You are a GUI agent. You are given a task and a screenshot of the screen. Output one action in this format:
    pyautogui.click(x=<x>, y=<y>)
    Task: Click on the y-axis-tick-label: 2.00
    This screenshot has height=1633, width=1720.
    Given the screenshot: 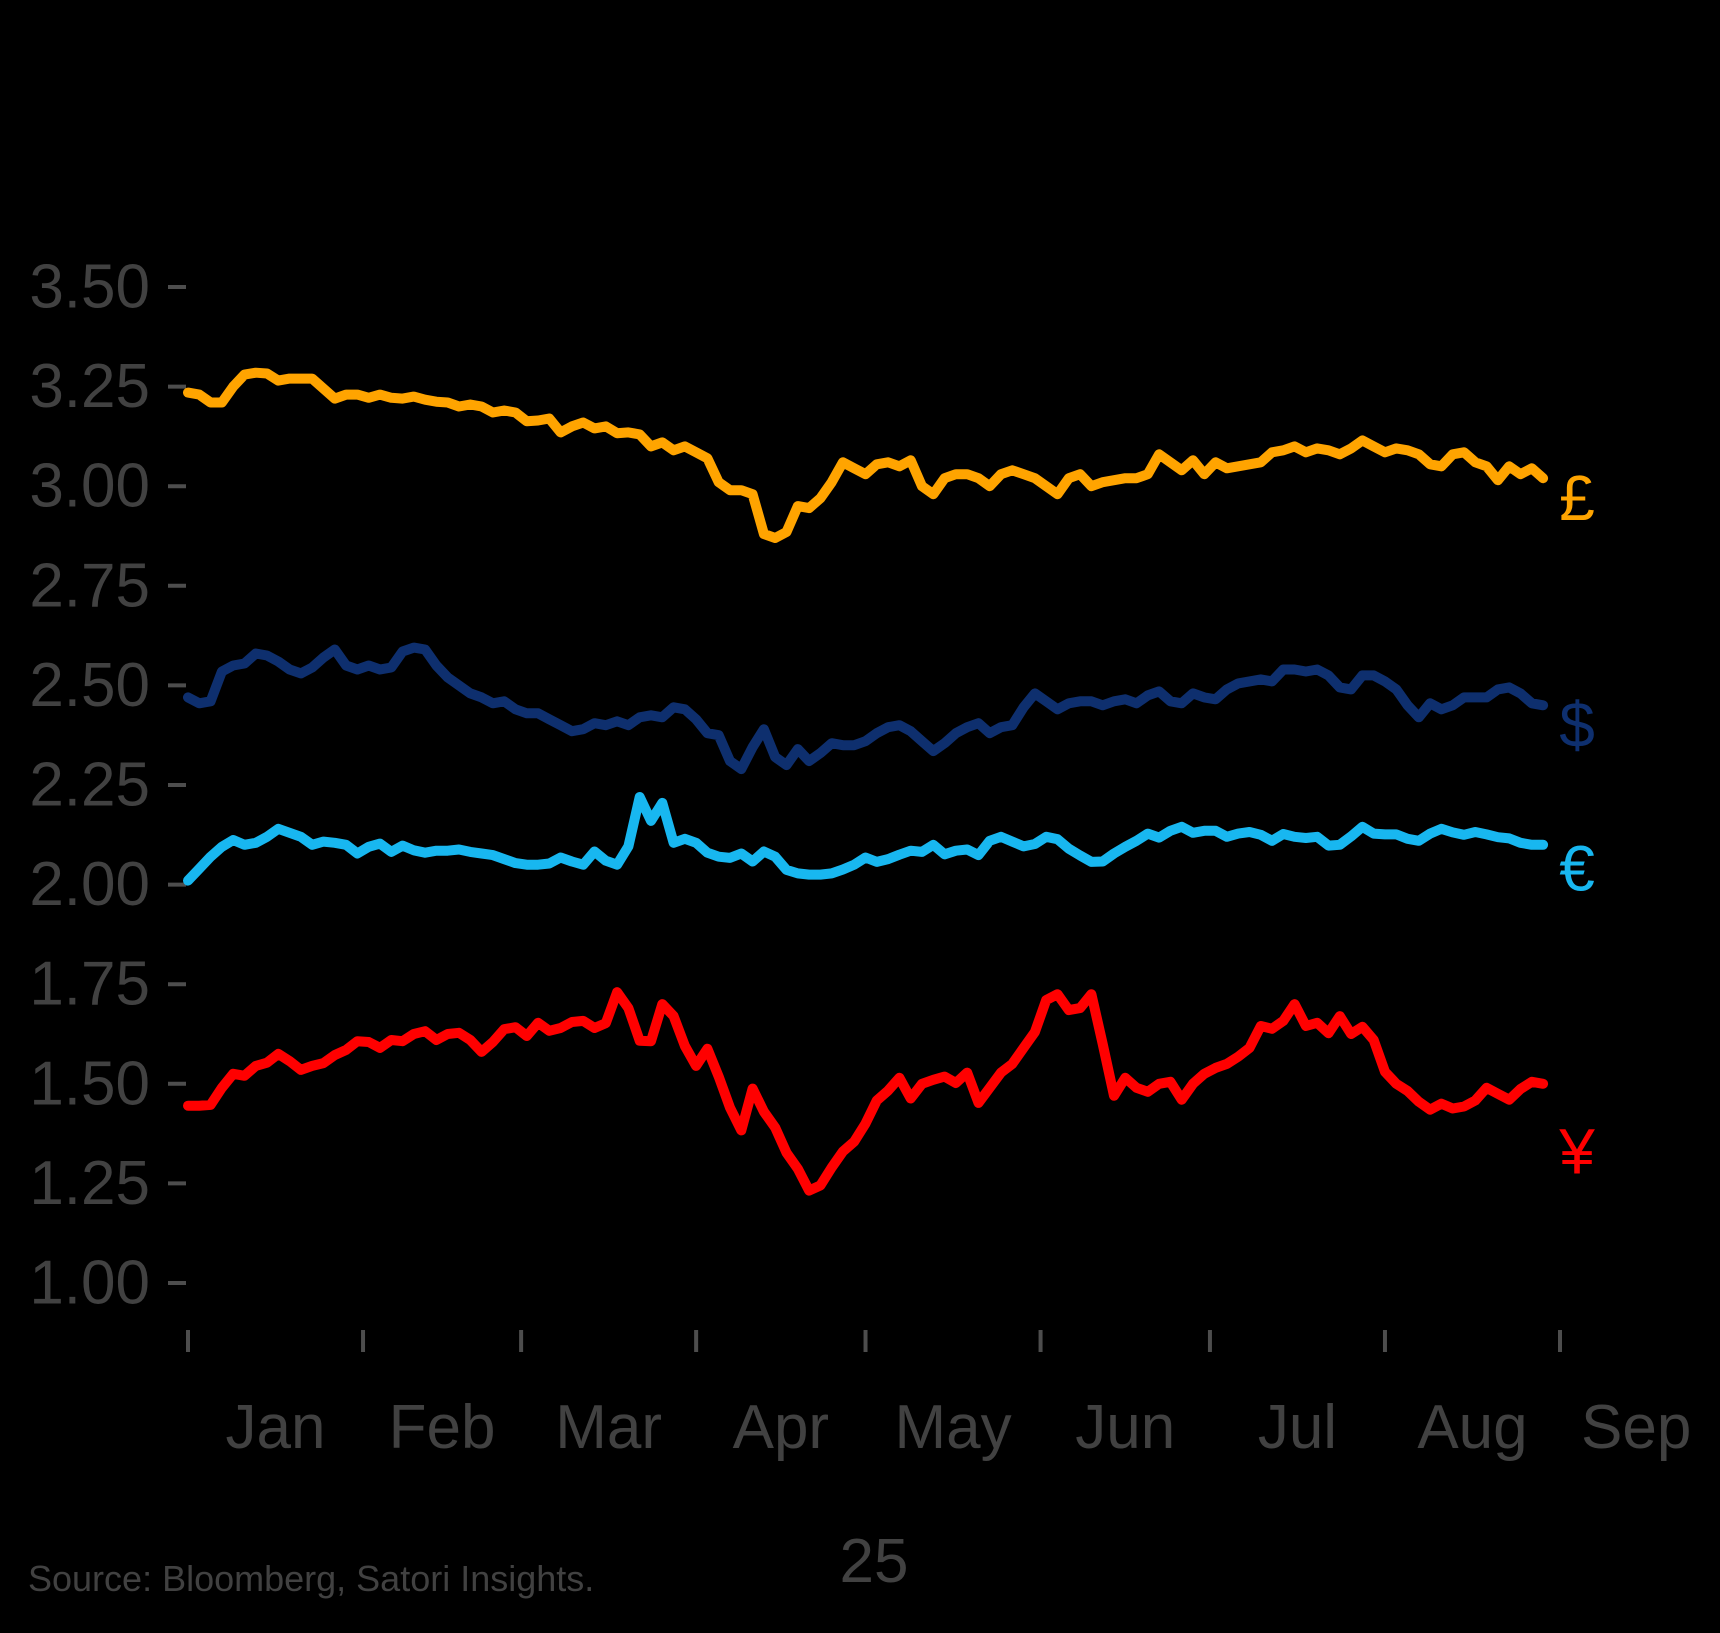 What is the action you would take?
    pyautogui.click(x=89, y=884)
    